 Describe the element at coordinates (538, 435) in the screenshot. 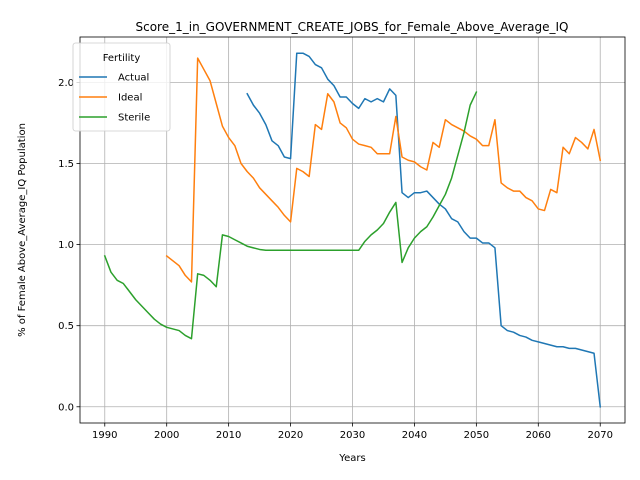

I see `x-tick-label: 2060` at that location.